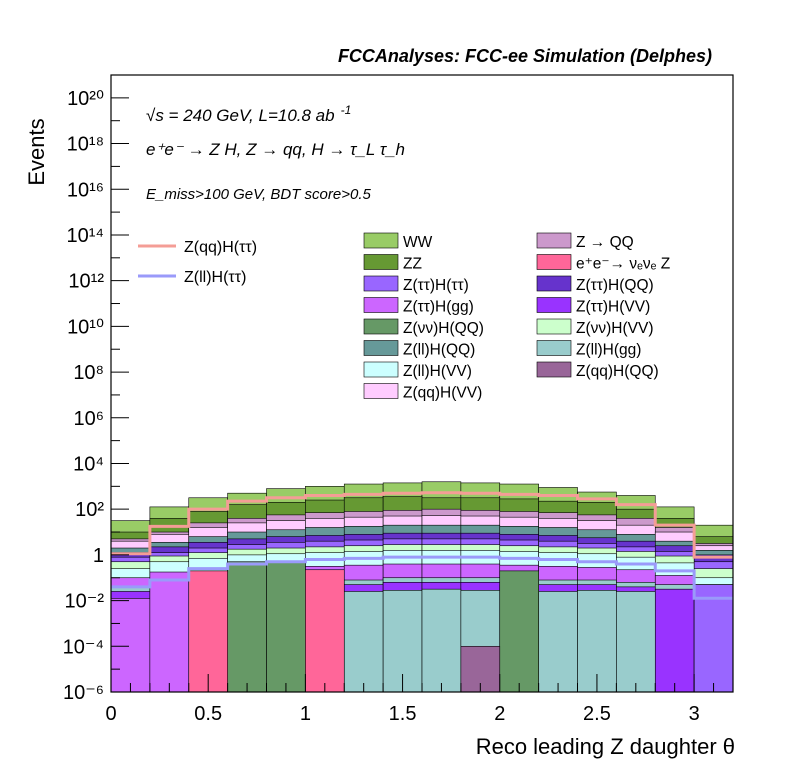 Image resolution: width=796 pixels, height=772 pixels. What do you see at coordinates (439, 350) in the screenshot?
I see `legend-label: Z(ll)H(QQ)` at bounding box center [439, 350].